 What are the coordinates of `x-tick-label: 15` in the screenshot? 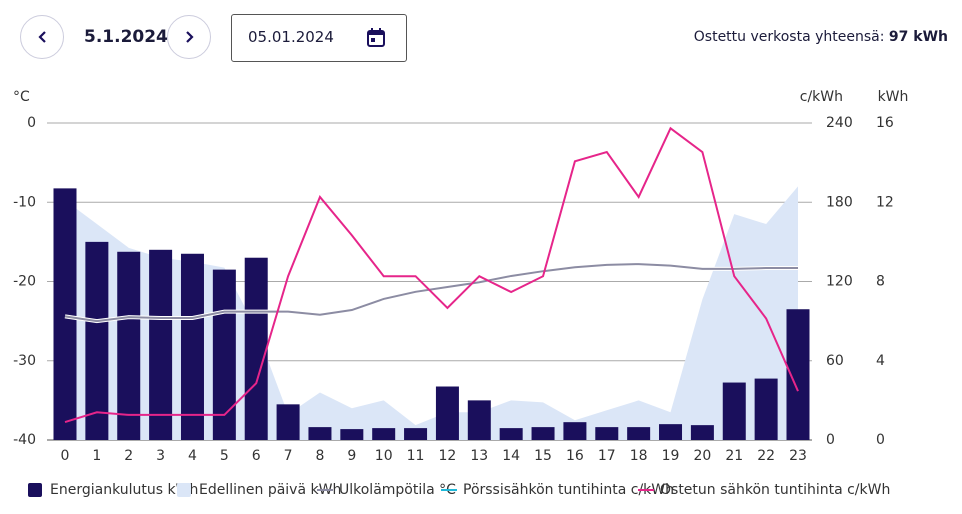 It's located at (543, 456).